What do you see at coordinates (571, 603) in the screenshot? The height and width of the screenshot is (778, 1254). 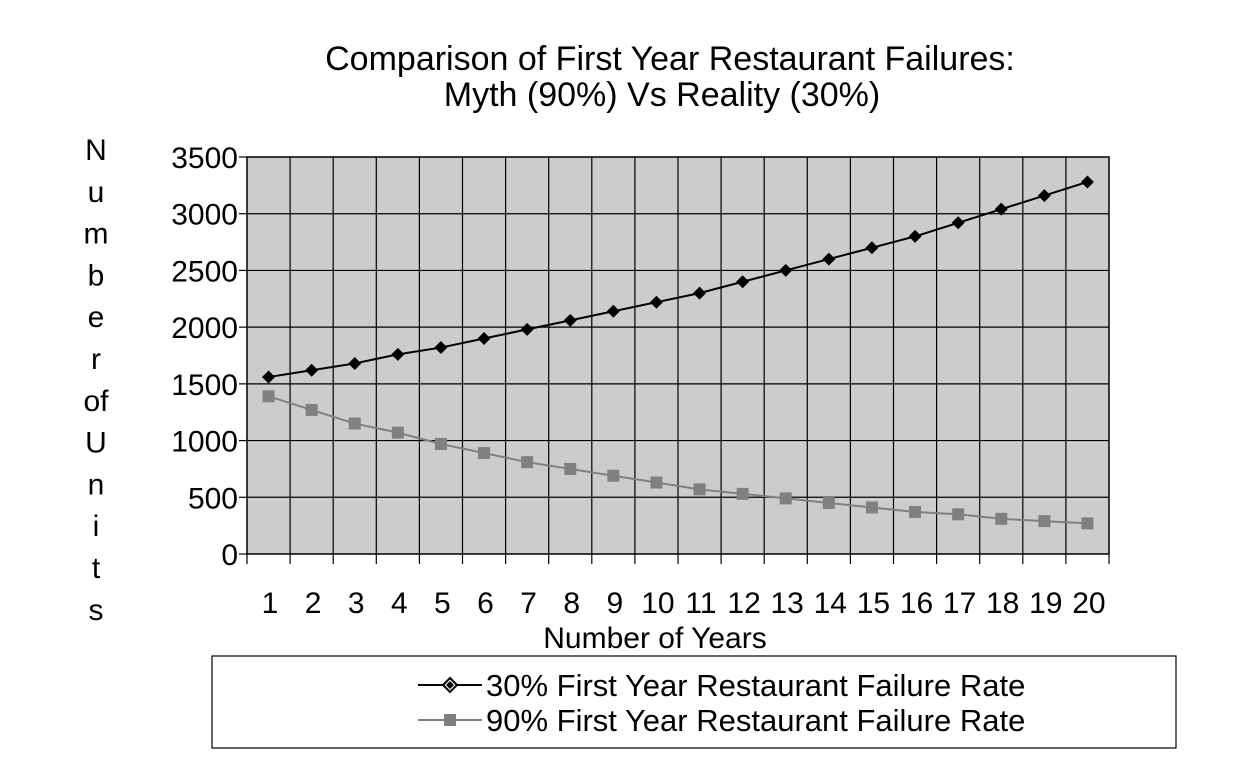 I see `x-tick-label: 8` at bounding box center [571, 603].